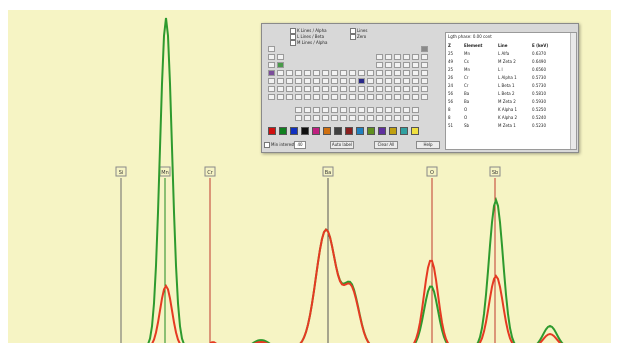 The width and height of the screenshot is (619, 350). Describe the element at coordinates (497, 101) in the screenshot. I see `list-item: 56 Ba M Zeta 2 0.5930` at that location.